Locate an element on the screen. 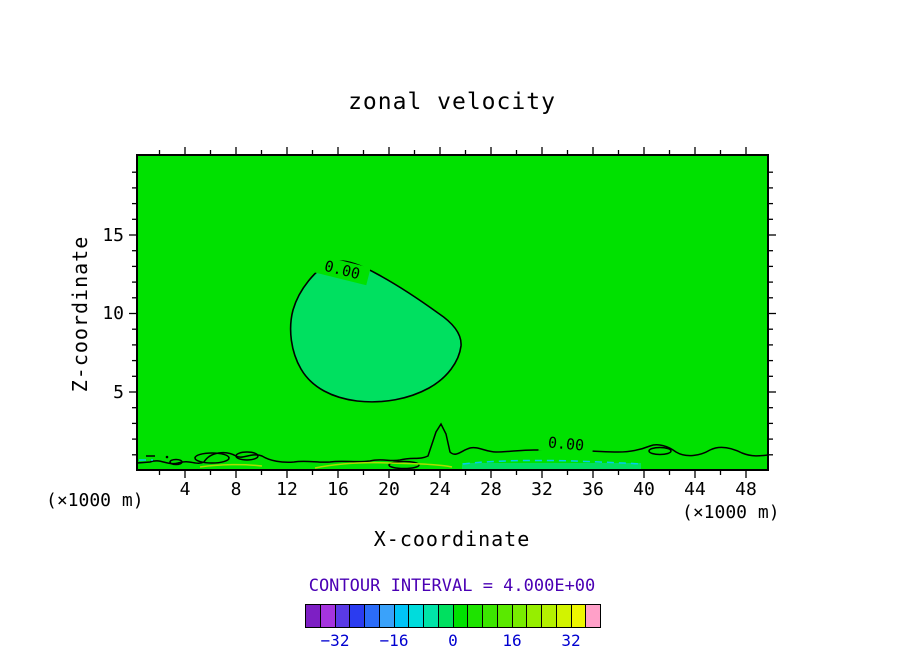  colorbar-tick-label: −16 is located at coordinates (394, 640).